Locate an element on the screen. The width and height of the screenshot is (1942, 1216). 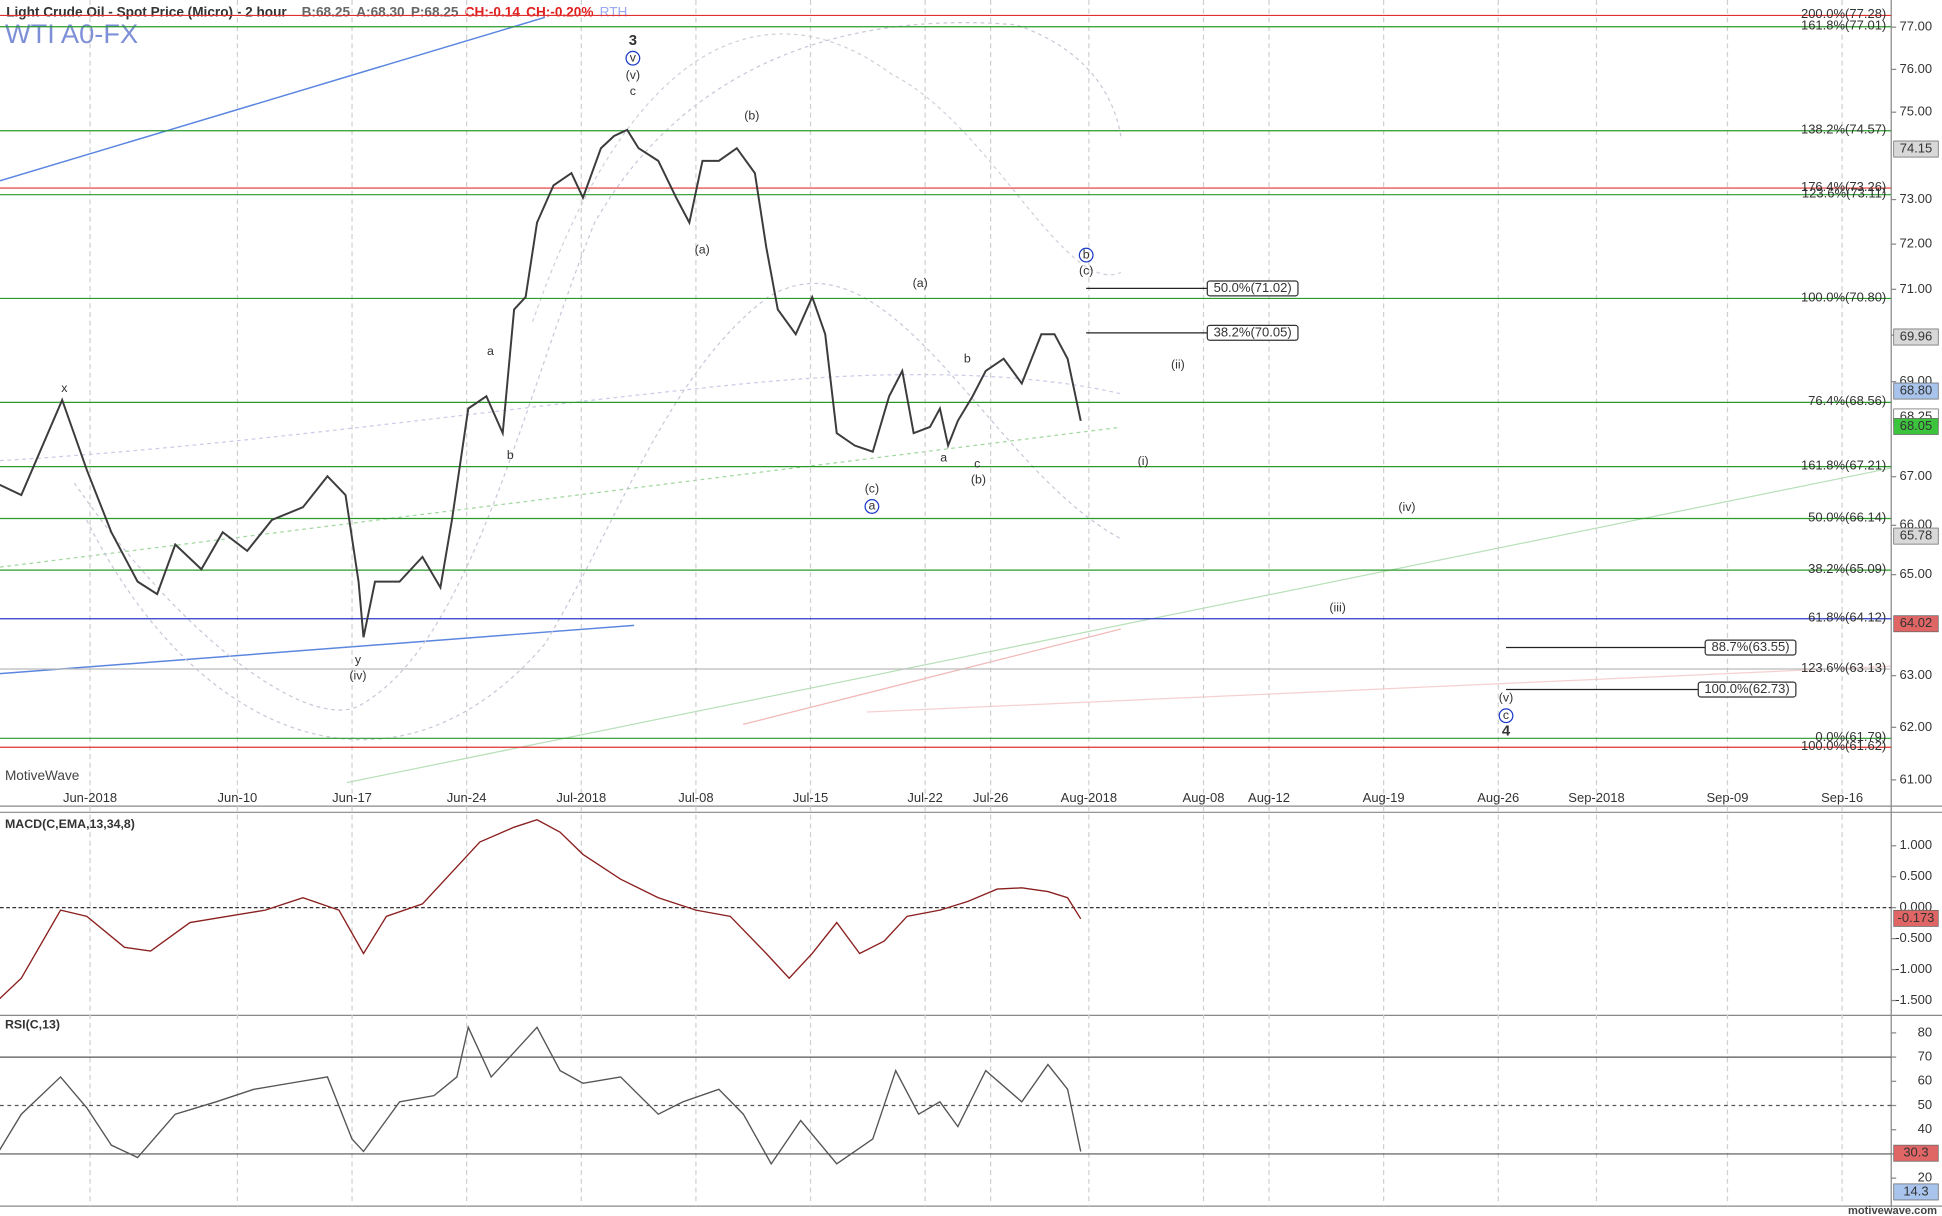
callout-label: 88.7%(63.55) is located at coordinates (1750, 646).